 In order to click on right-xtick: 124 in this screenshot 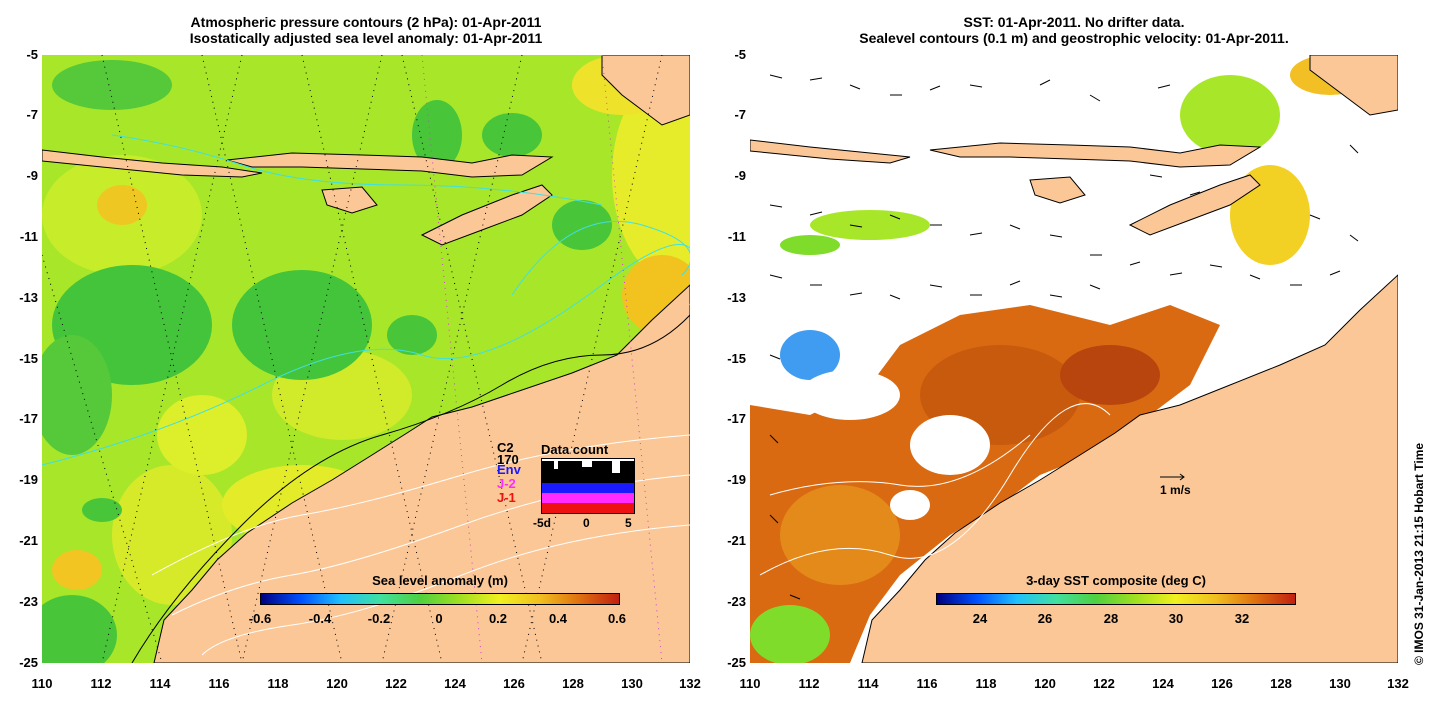, I will do `click(1163, 683)`.